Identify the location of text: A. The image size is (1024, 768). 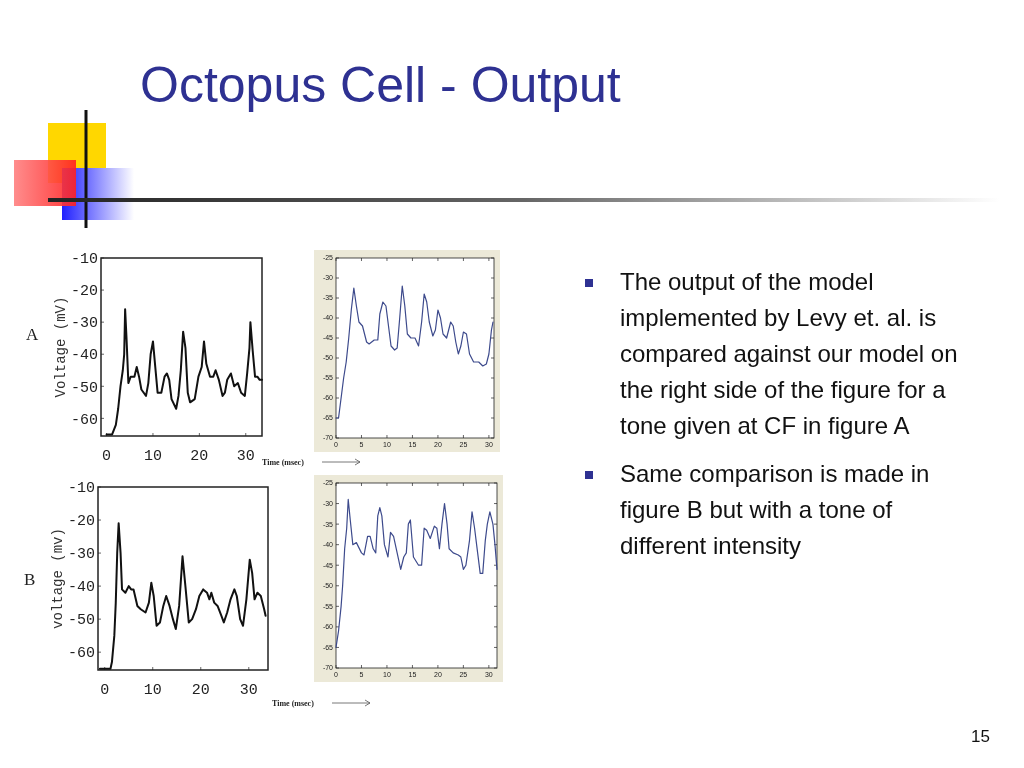
(32, 334).